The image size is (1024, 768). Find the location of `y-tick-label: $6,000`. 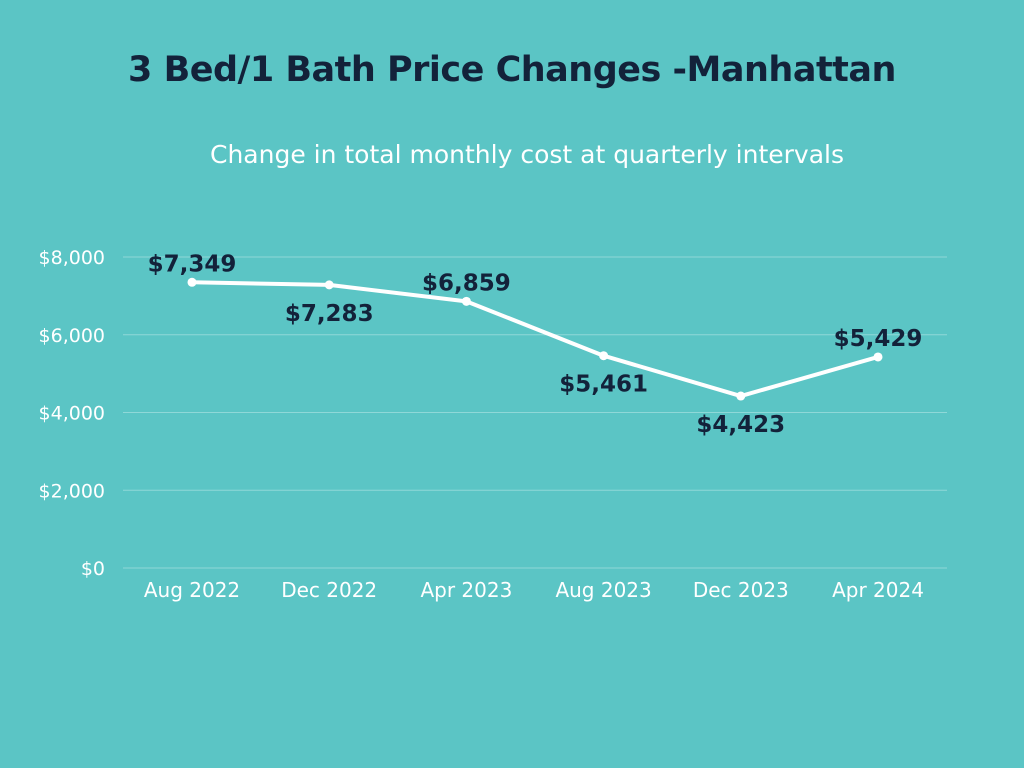

y-tick-label: $6,000 is located at coordinates (72, 336).